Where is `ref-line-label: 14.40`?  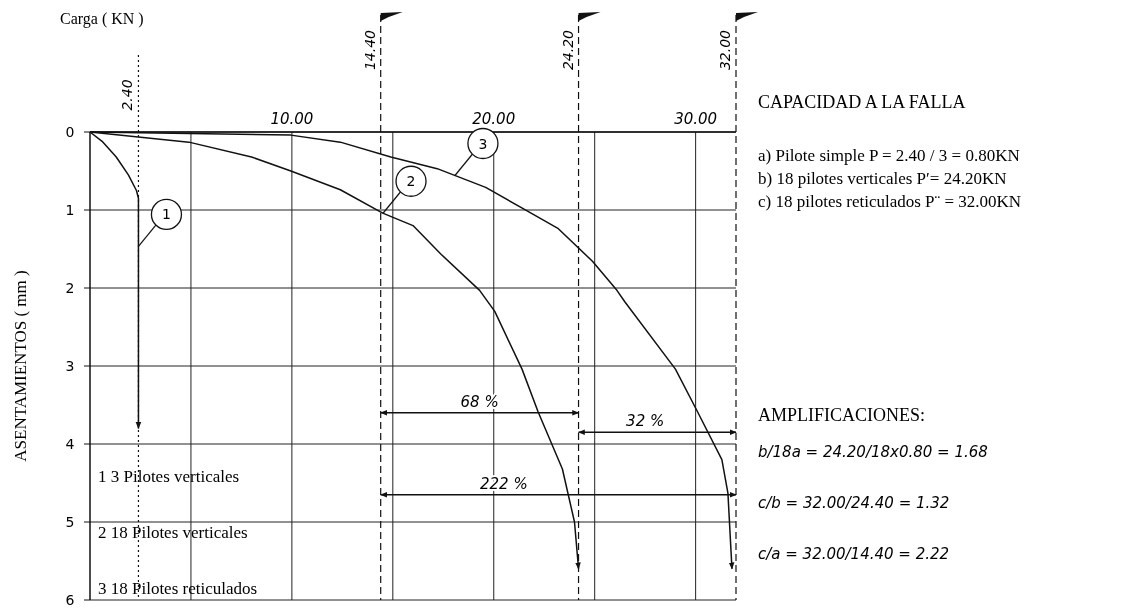 ref-line-label: 14.40 is located at coordinates (369, 50).